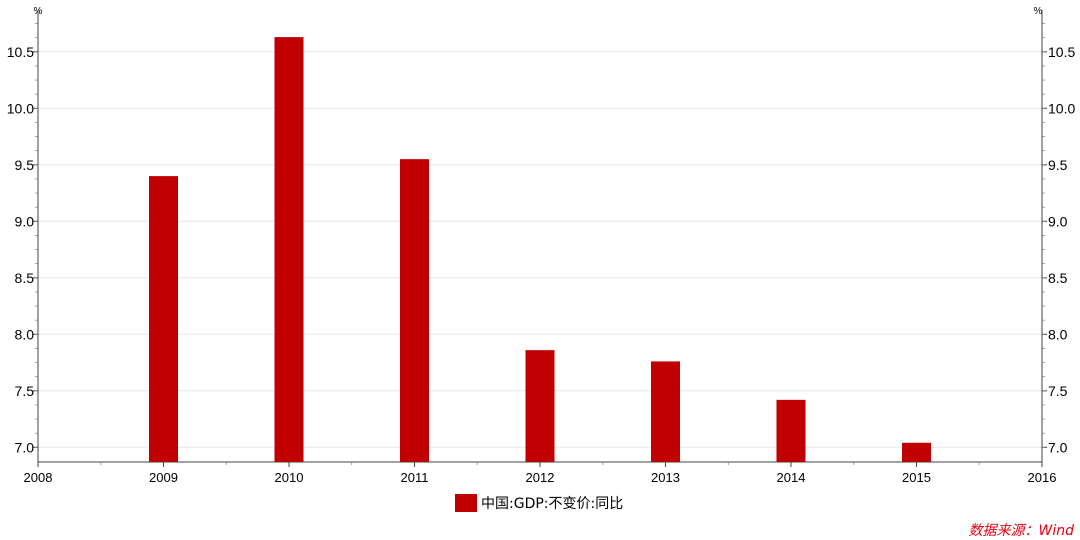  I want to click on legend-swatch, so click(466, 503).